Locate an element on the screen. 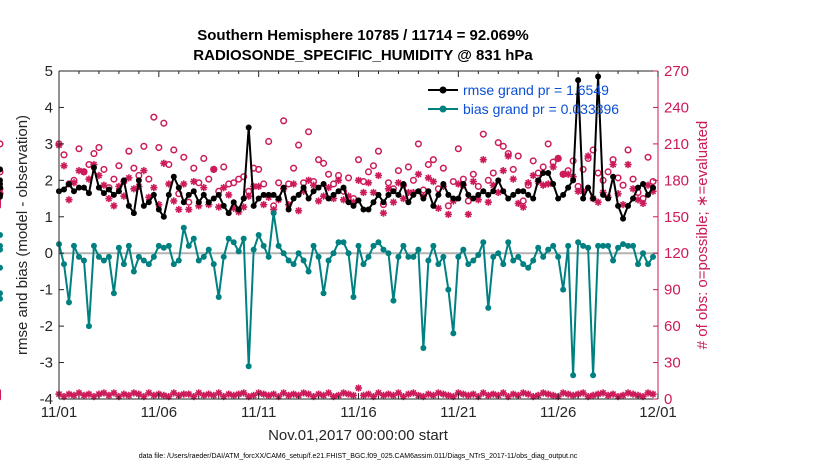 This screenshot has height=470, width=830. left-tick-label: -3 is located at coordinates (46, 363).